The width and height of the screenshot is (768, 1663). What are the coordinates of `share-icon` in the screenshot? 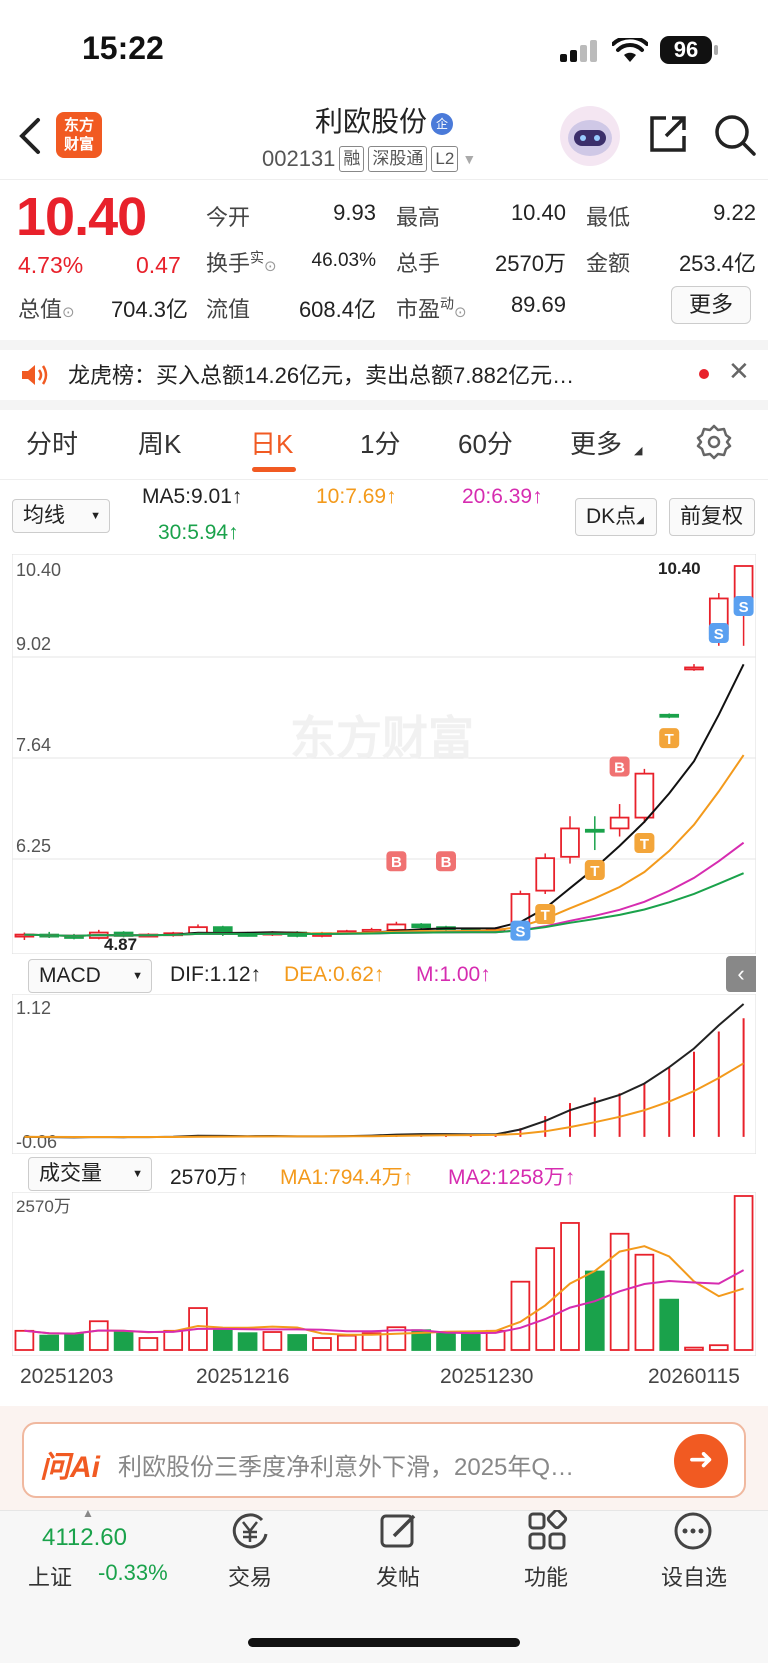 It's located at (668, 134).